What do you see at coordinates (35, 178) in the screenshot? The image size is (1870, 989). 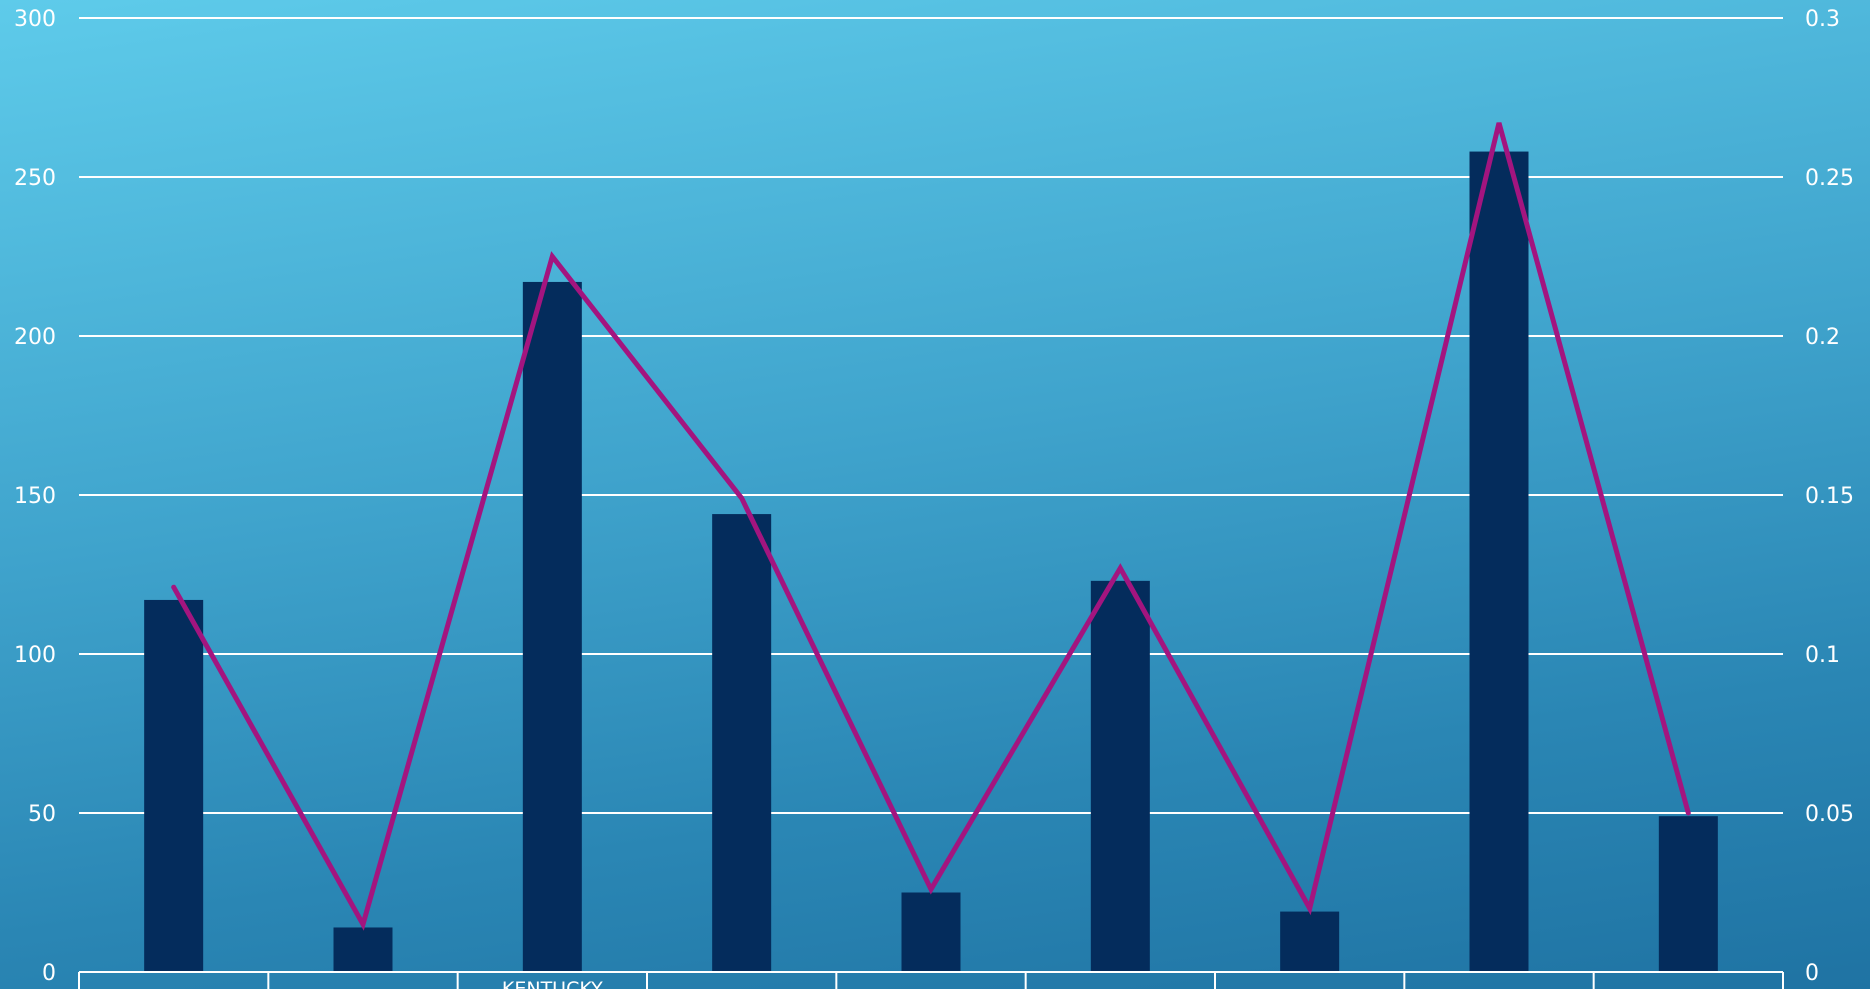 I see `y-left-tick-label: 250` at bounding box center [35, 178].